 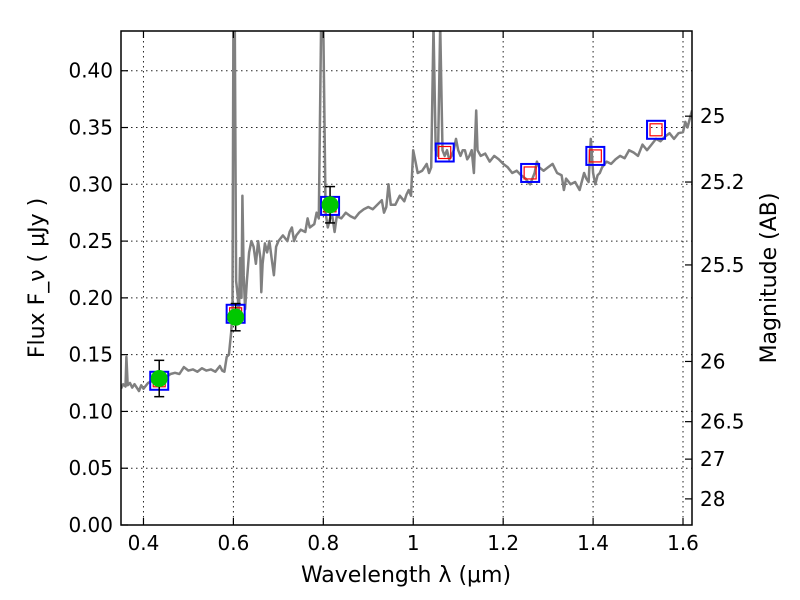 I want to click on right-tick-label: 28, so click(x=712, y=499).